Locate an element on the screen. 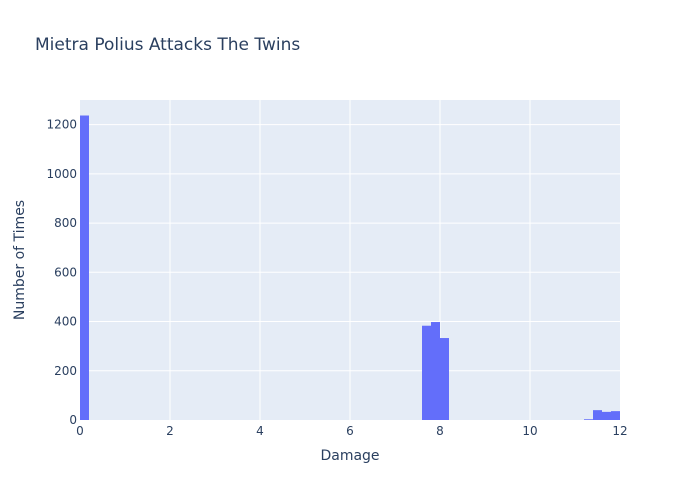 Image resolution: width=700 pixels, height=500 pixels. y-tick-label: 200 is located at coordinates (65, 371).